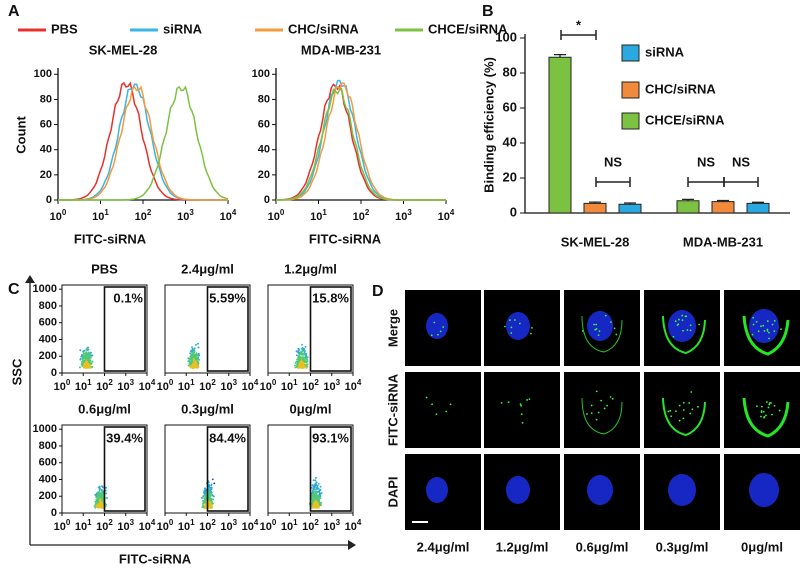 The height and width of the screenshot is (570, 800). Describe the element at coordinates (110, 238) in the screenshot. I see `x-axis-label: FITC-siRNA` at that location.